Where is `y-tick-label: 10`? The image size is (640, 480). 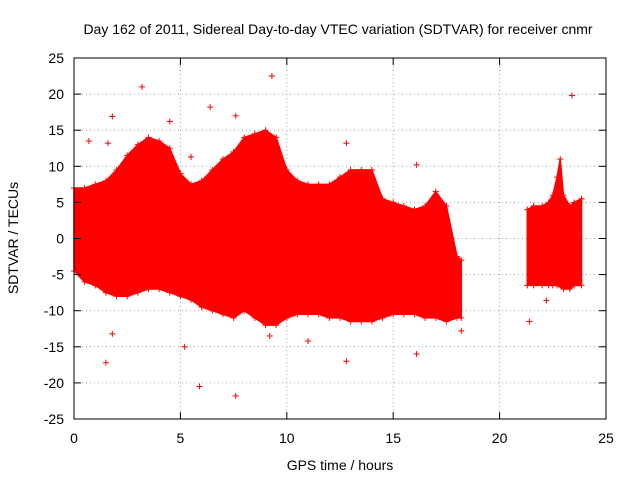
y-tick-label: 10 is located at coordinates (56, 166).